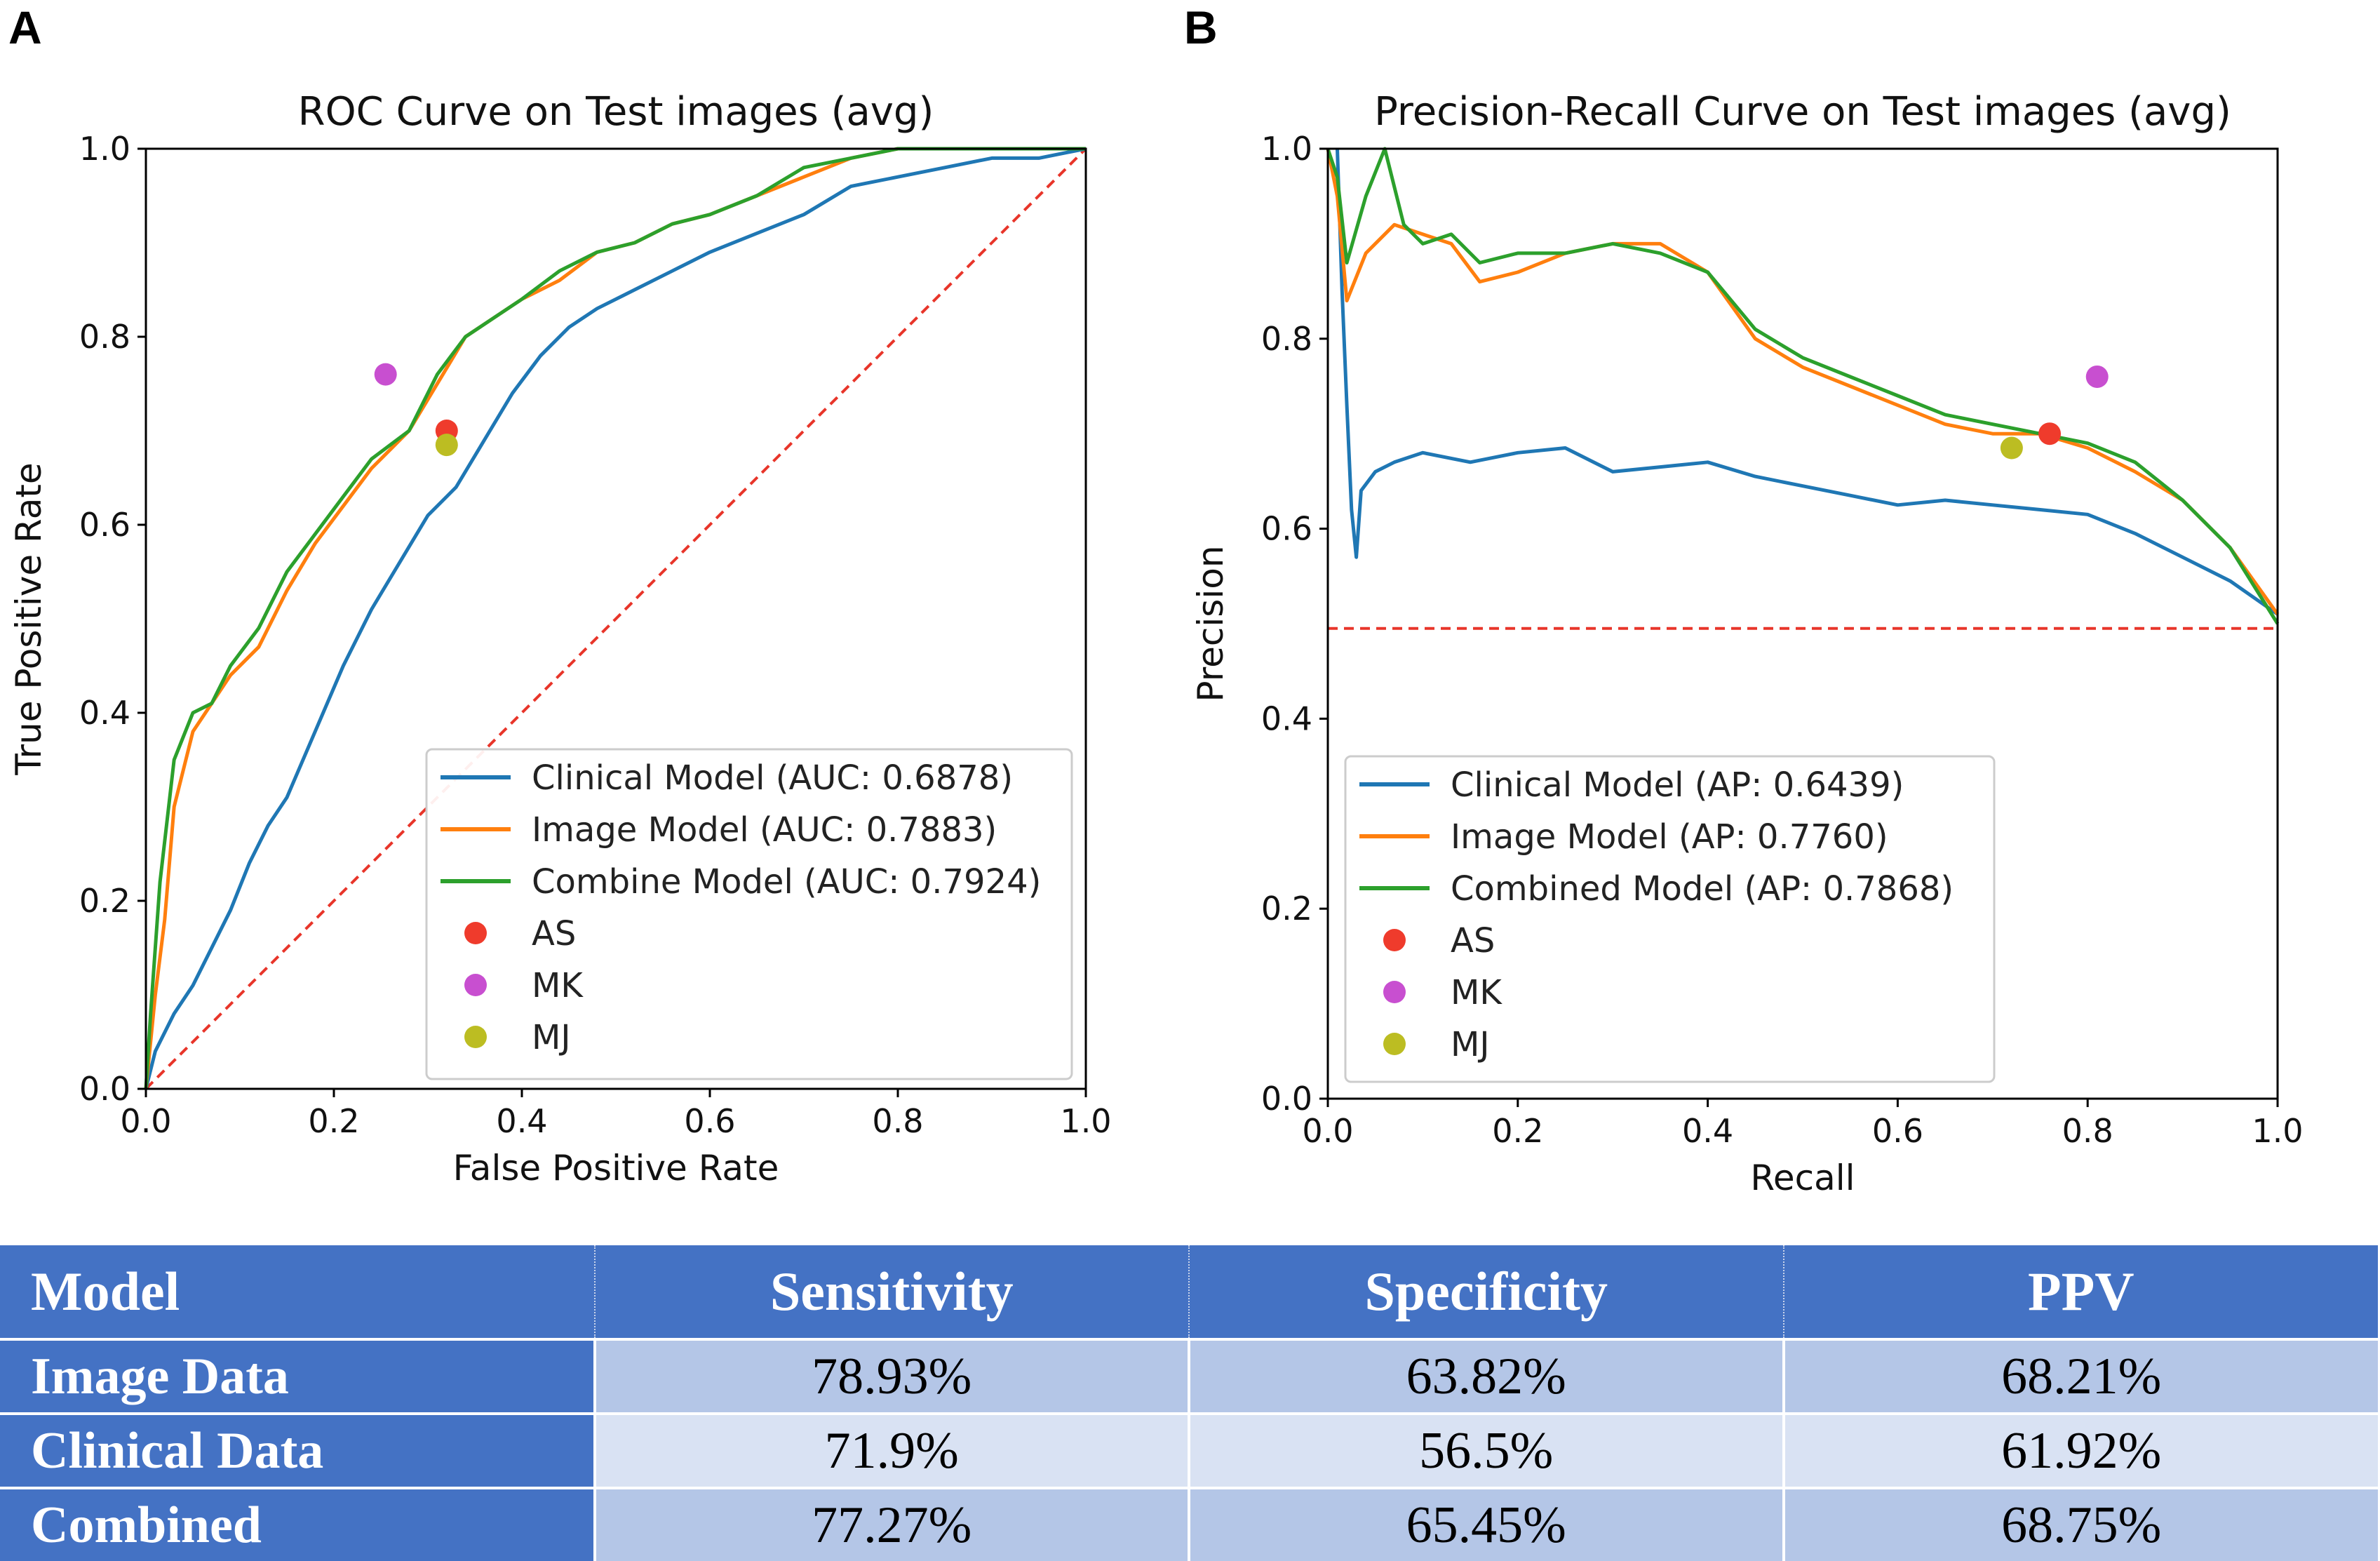 The image size is (2380, 1561). What do you see at coordinates (786, 882) in the screenshot?
I see `legend-label-combined: Combine Model (AUC: 0.7924)` at bounding box center [786, 882].